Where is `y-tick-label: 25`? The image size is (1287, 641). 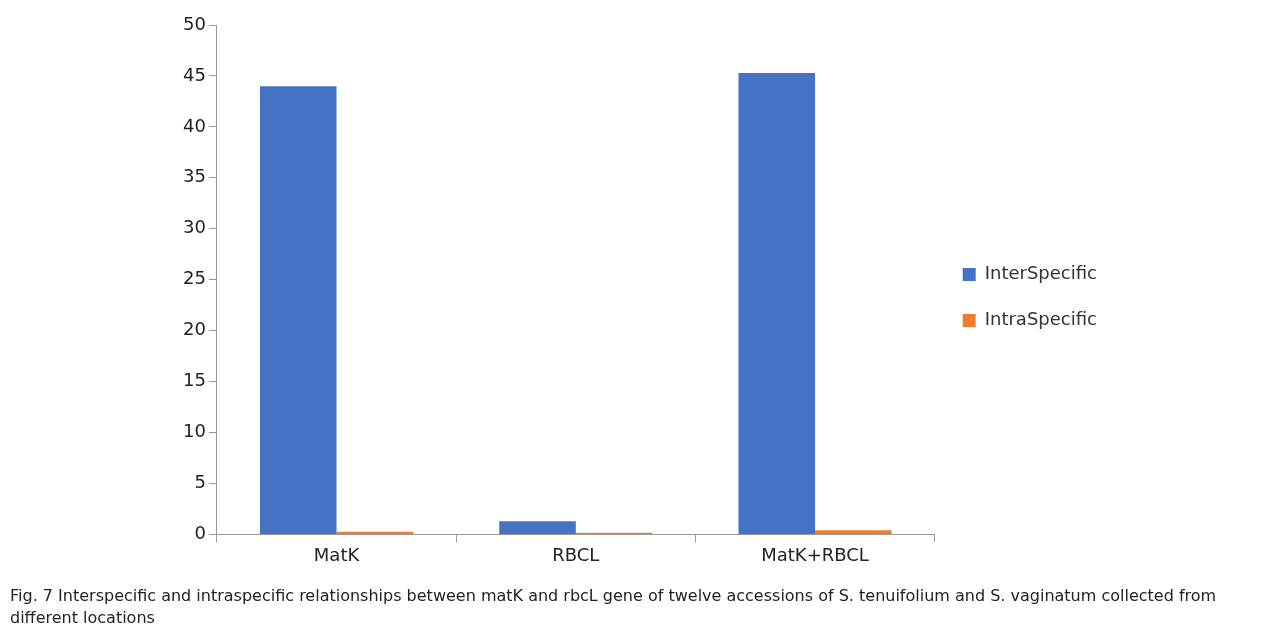
y-tick-label: 25 is located at coordinates (194, 278).